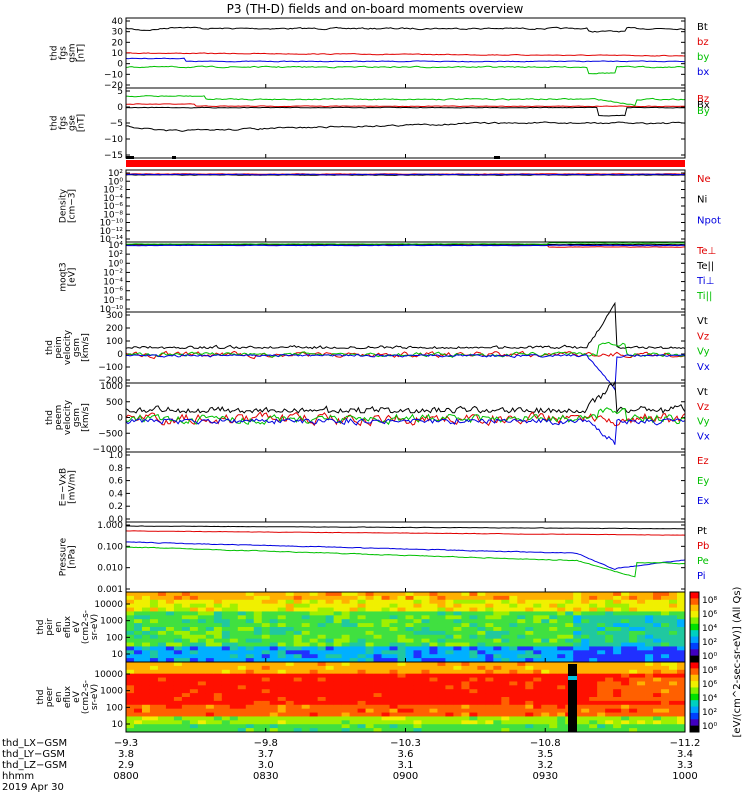  Describe the element at coordinates (694, 684) in the screenshot. I see `colorbar-swatch` at that location.